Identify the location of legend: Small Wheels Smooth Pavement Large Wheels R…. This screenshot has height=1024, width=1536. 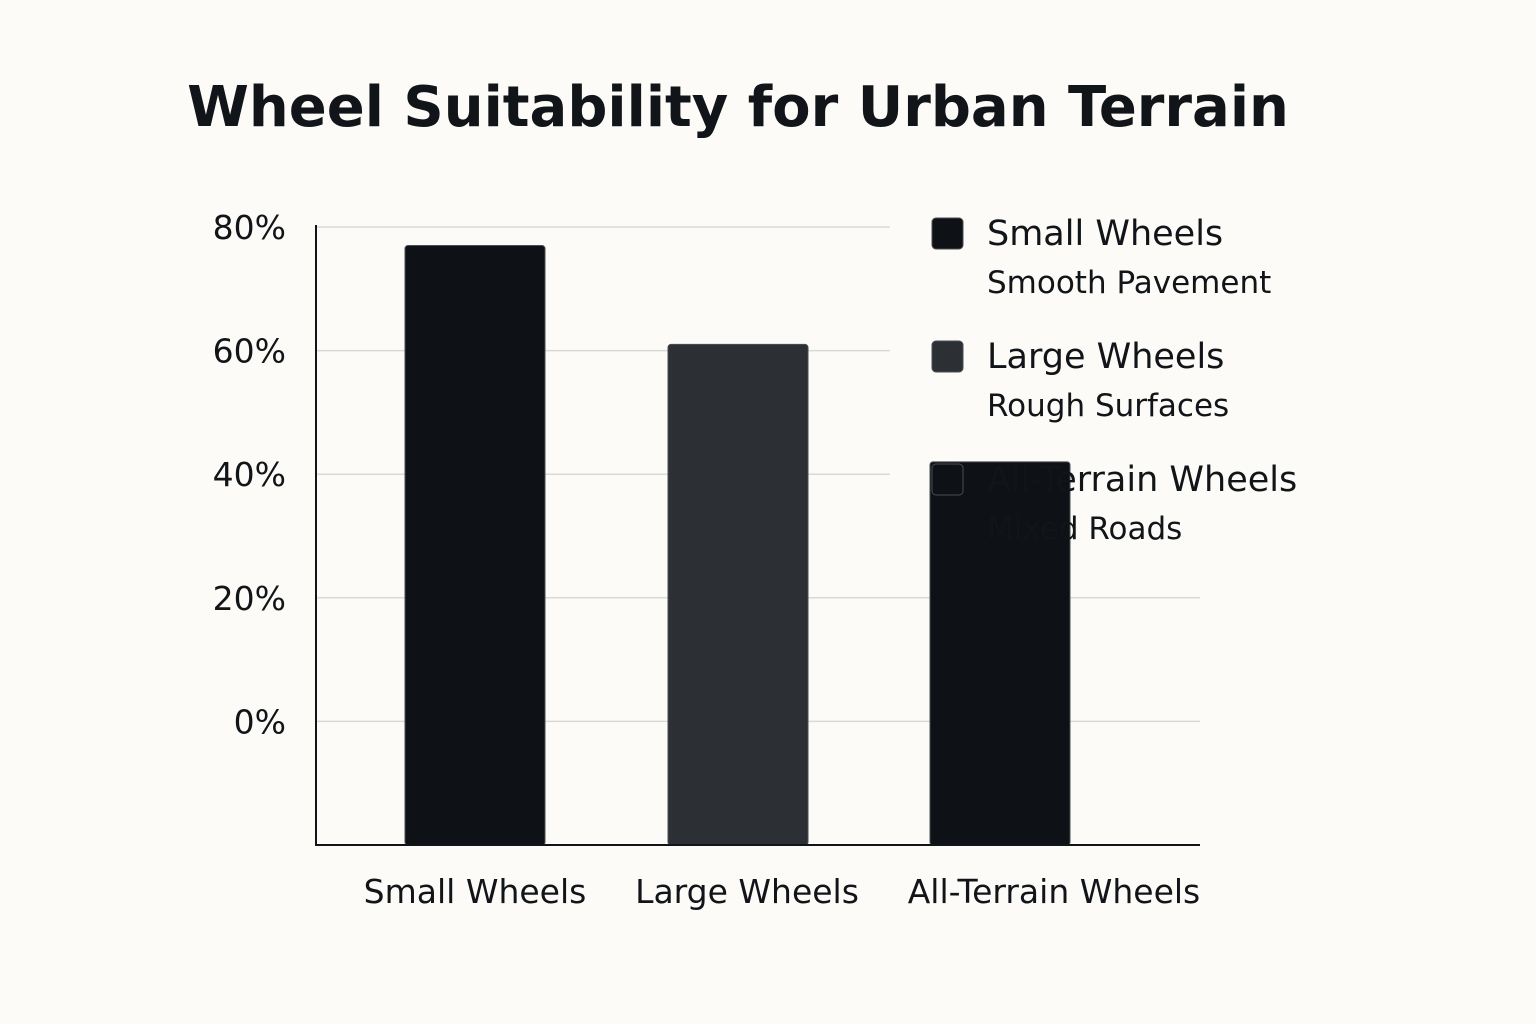
(1114, 380).